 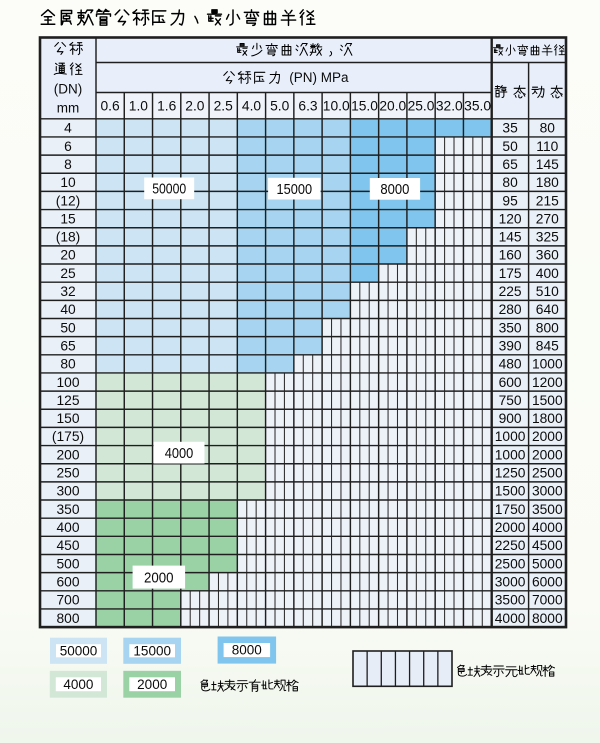 I want to click on svg-text: 270, so click(x=547, y=218).